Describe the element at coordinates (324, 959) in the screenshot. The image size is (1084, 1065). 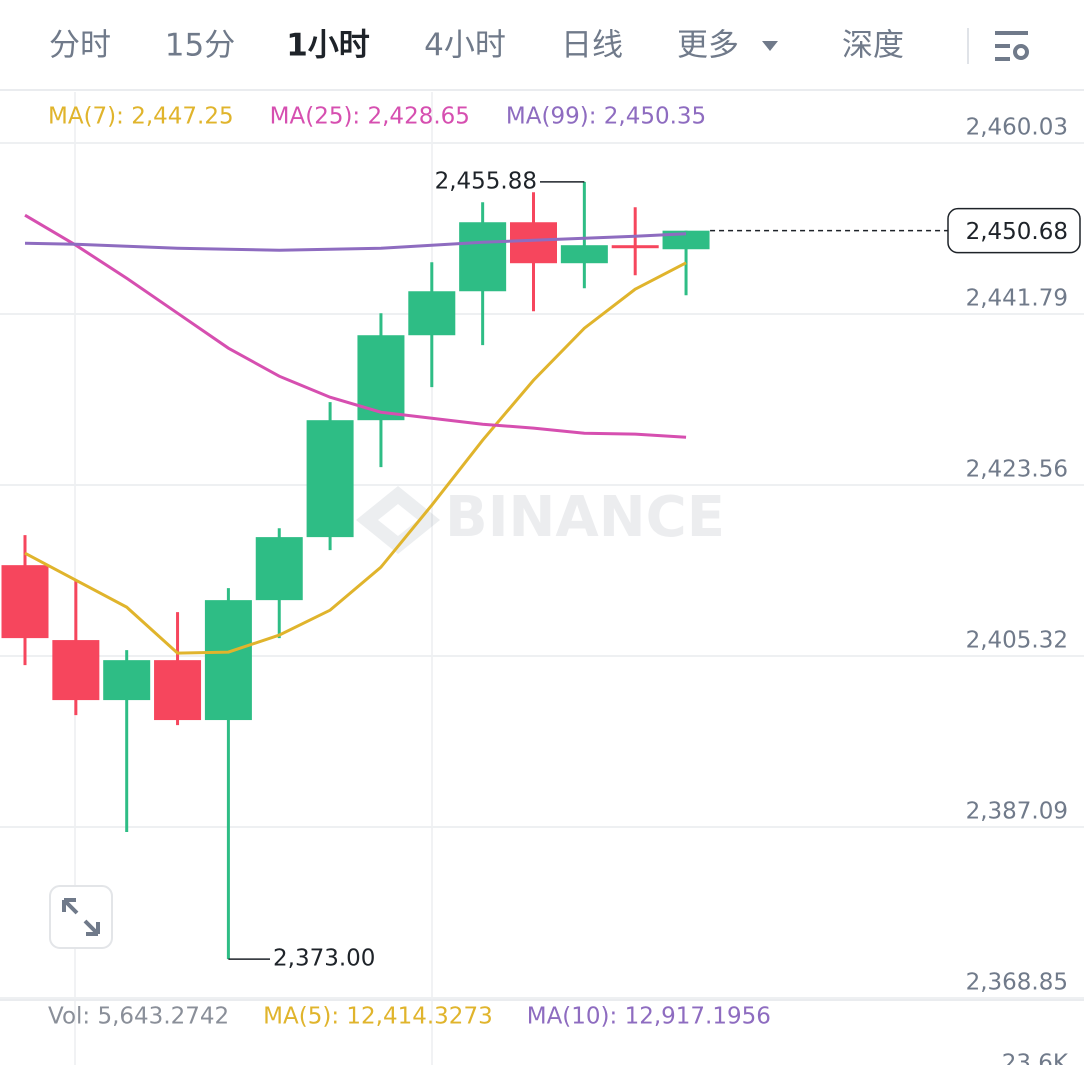
I see `low-label: 2,373.00` at that location.